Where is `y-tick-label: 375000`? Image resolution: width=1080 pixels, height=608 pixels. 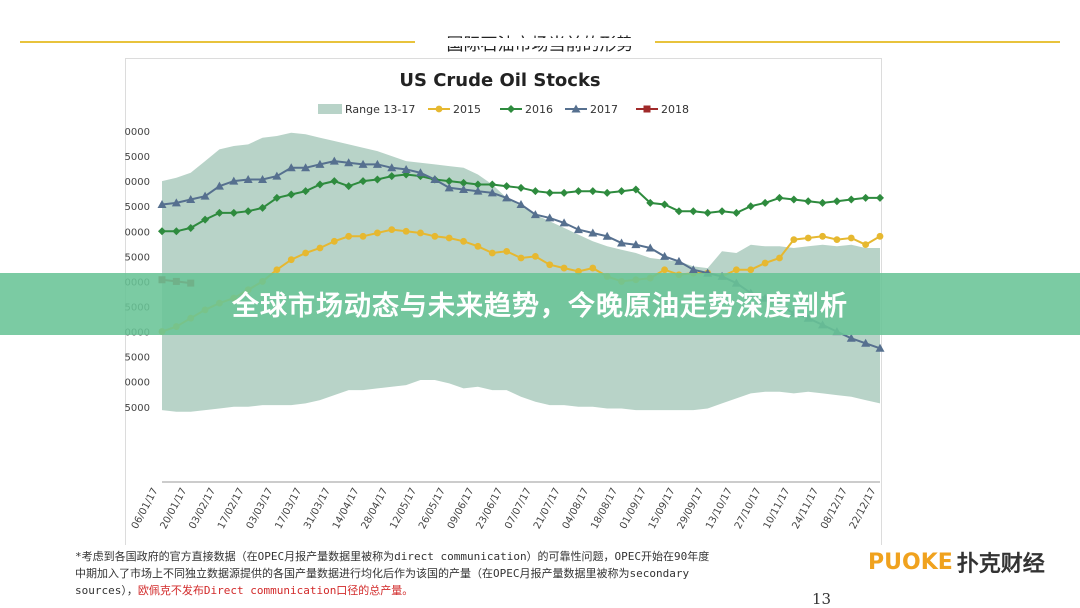 y-tick-label: 375000 is located at coordinates (131, 358).